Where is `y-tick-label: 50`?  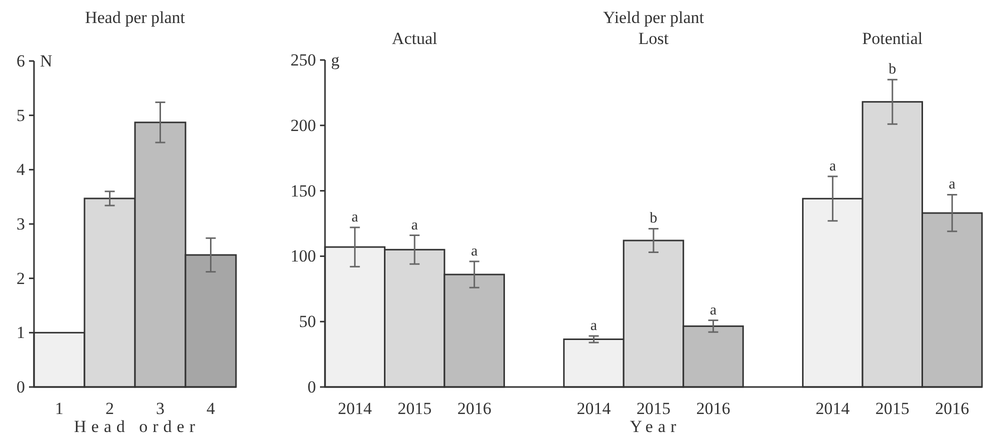 y-tick-label: 50 is located at coordinates (307, 322).